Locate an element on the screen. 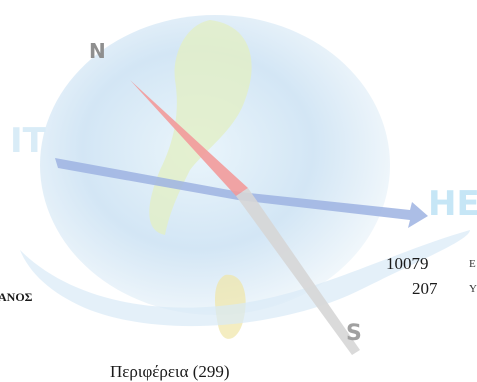 This screenshot has width=477, height=382. stat-label-1: Ε is located at coordinates (472, 264).